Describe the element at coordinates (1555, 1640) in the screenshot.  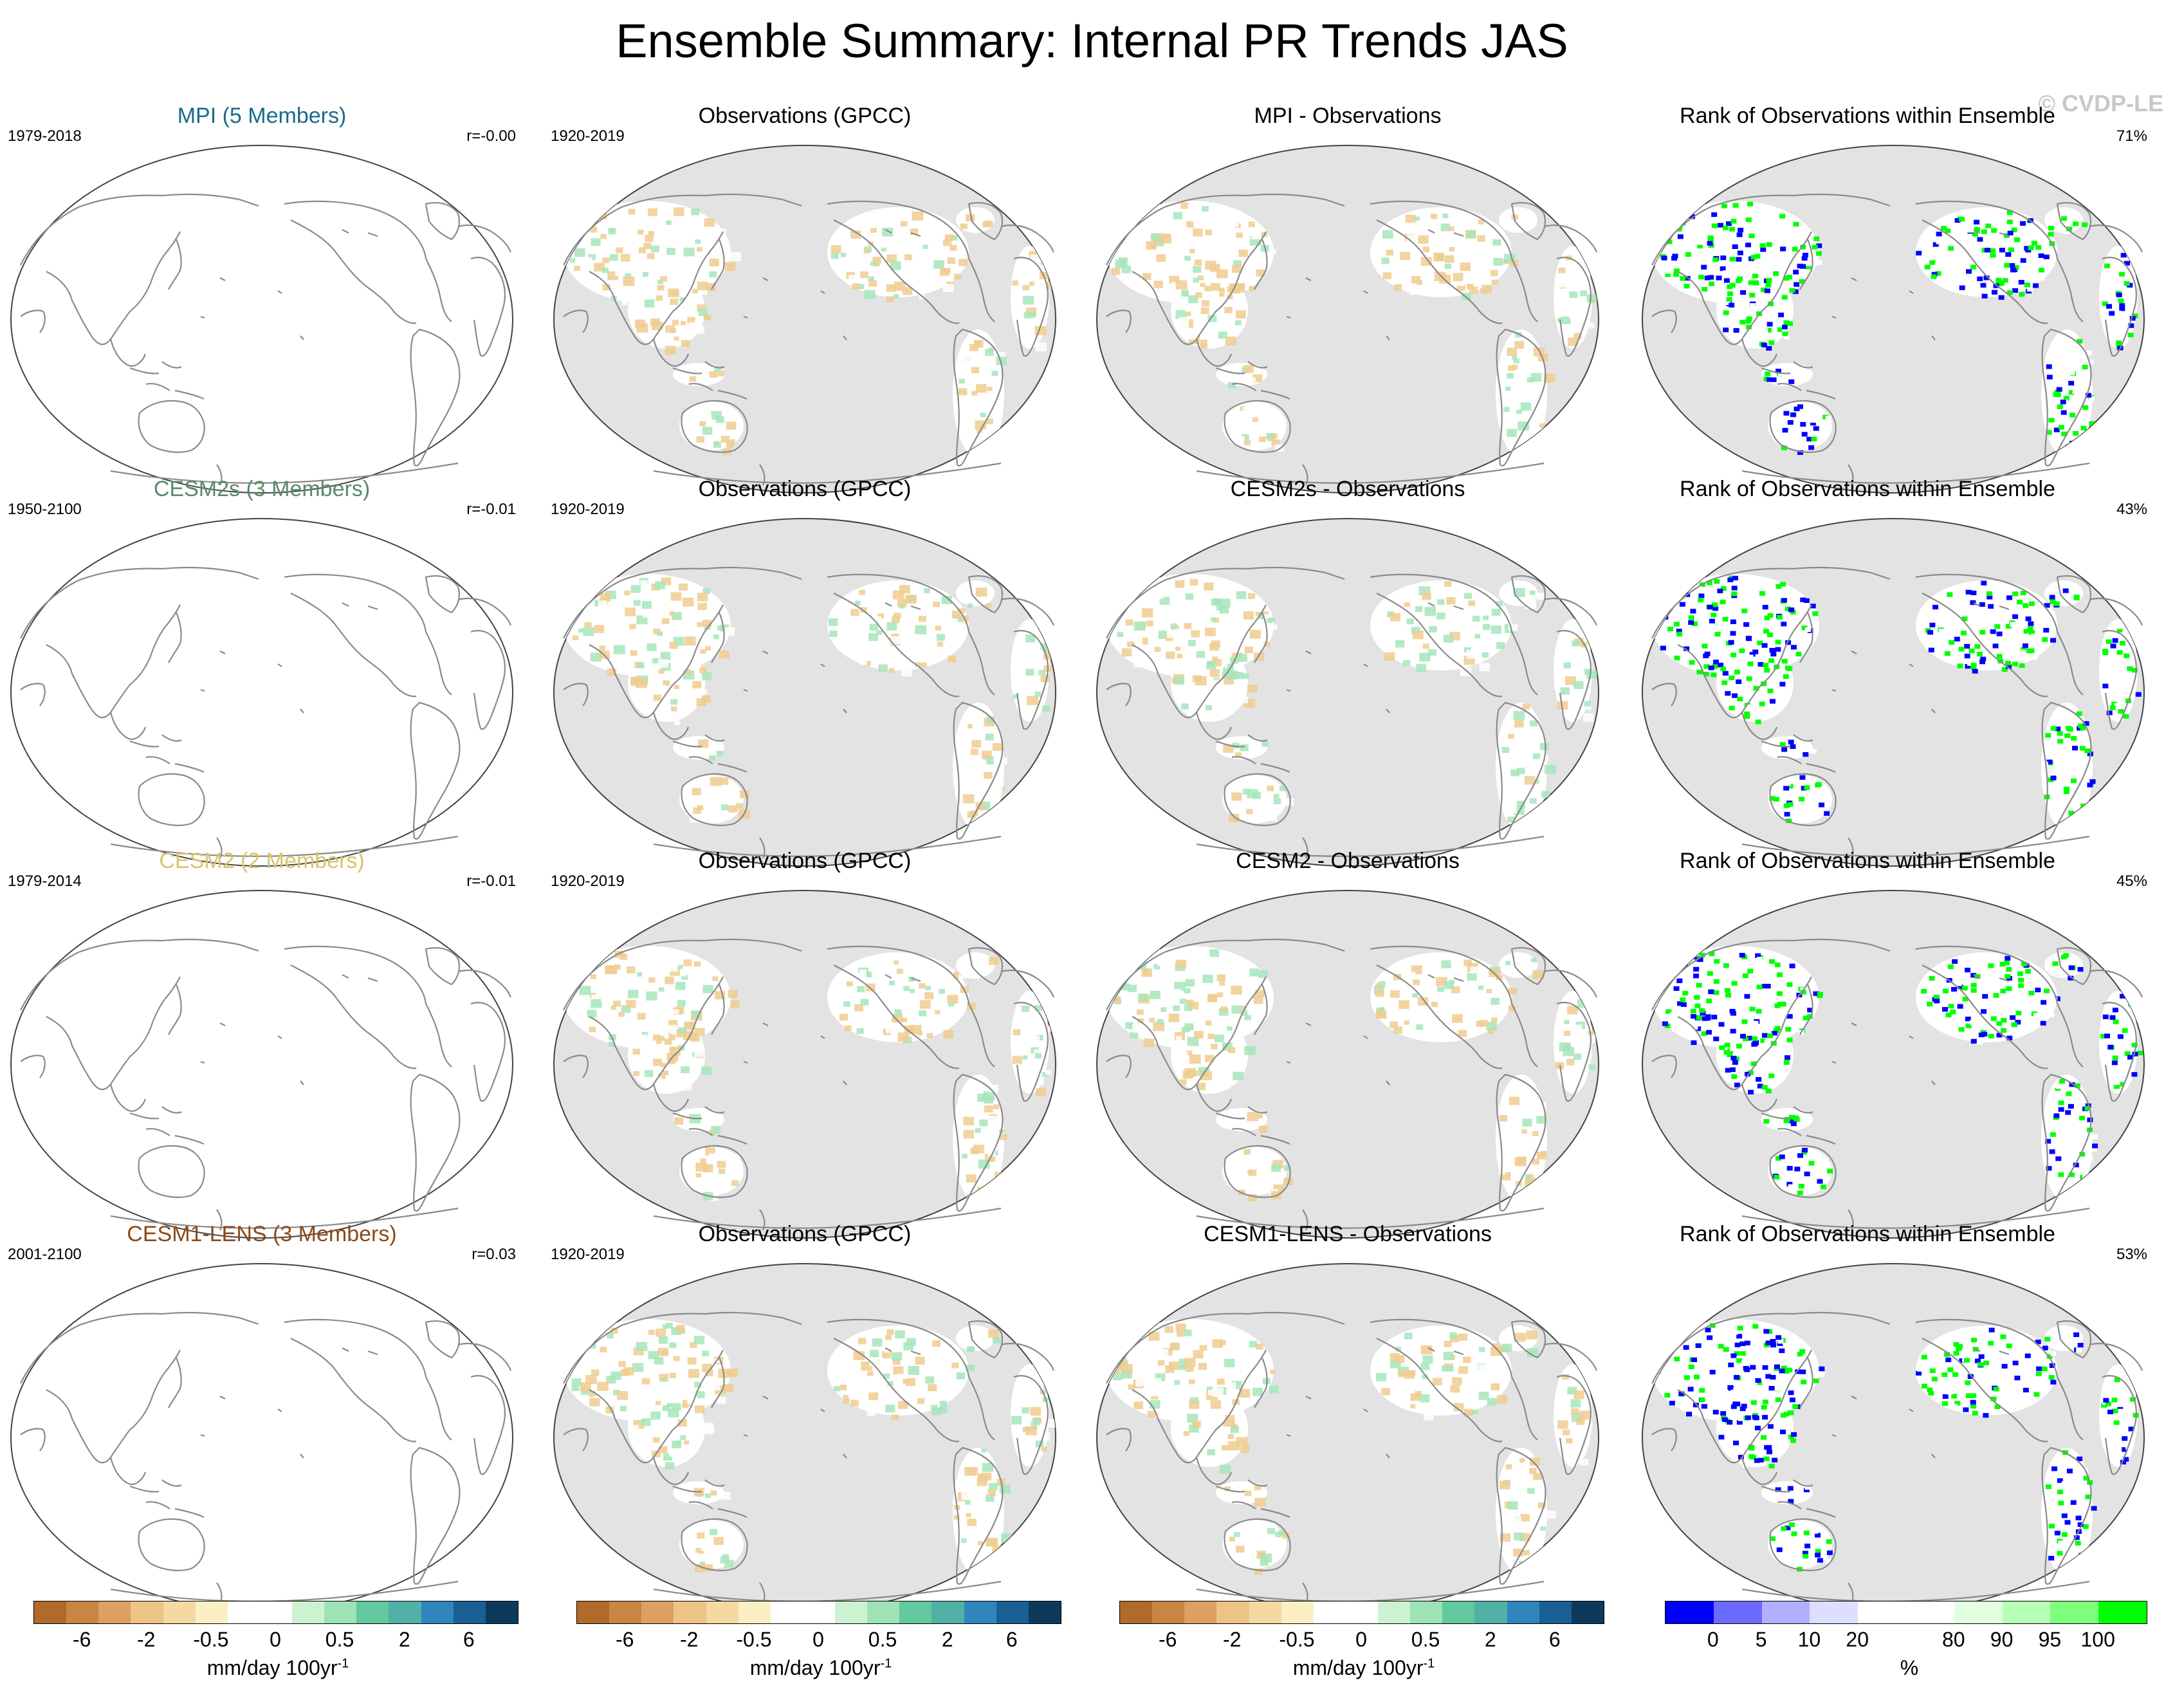
I see `colorbar-tick: 6` at that location.